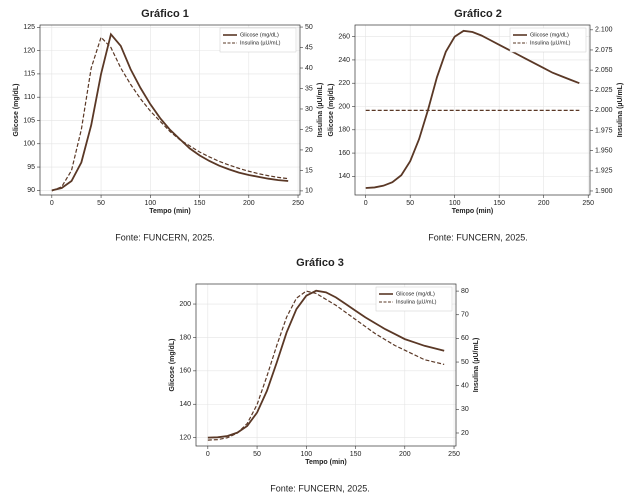 The image size is (640, 499). Describe the element at coordinates (29, 74) in the screenshot. I see `y-tick-label: 115` at that location.